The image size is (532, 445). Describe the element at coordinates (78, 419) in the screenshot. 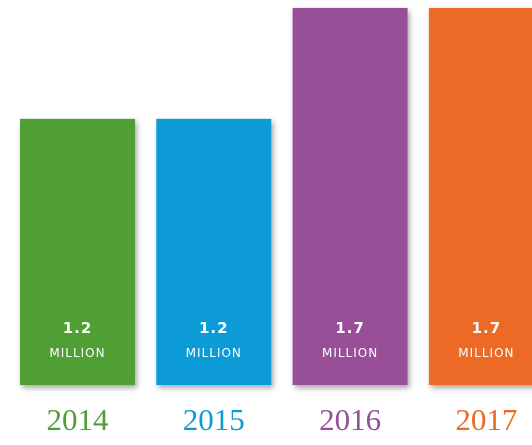

I see `year-label: 2014` at that location.